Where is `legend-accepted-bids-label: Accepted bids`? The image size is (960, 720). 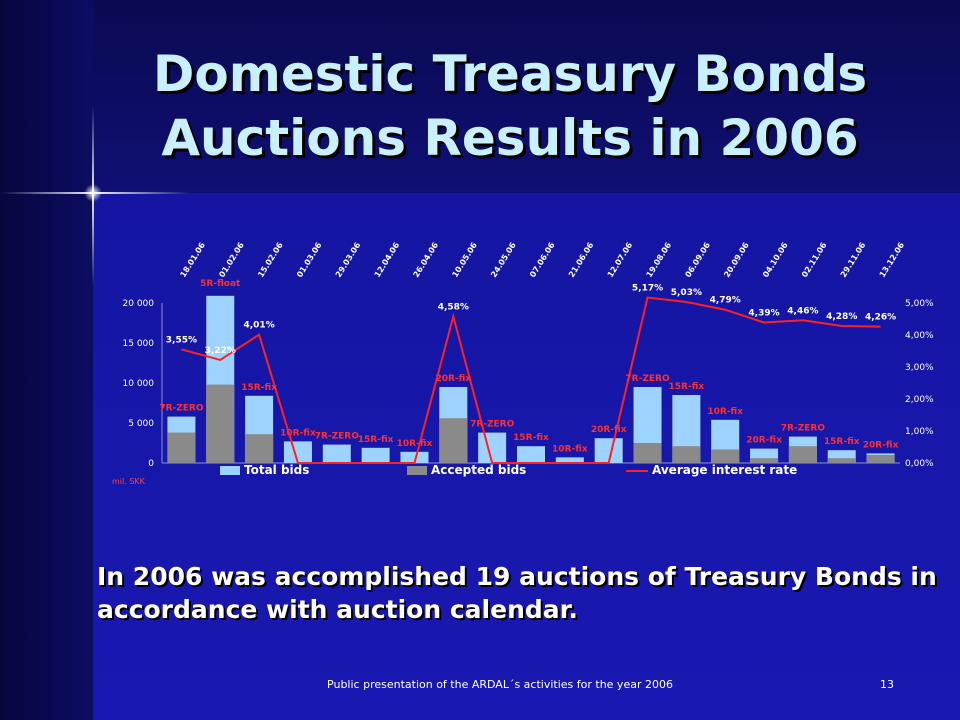
legend-accepted-bids-label: Accepted bids is located at coordinates (478, 470).